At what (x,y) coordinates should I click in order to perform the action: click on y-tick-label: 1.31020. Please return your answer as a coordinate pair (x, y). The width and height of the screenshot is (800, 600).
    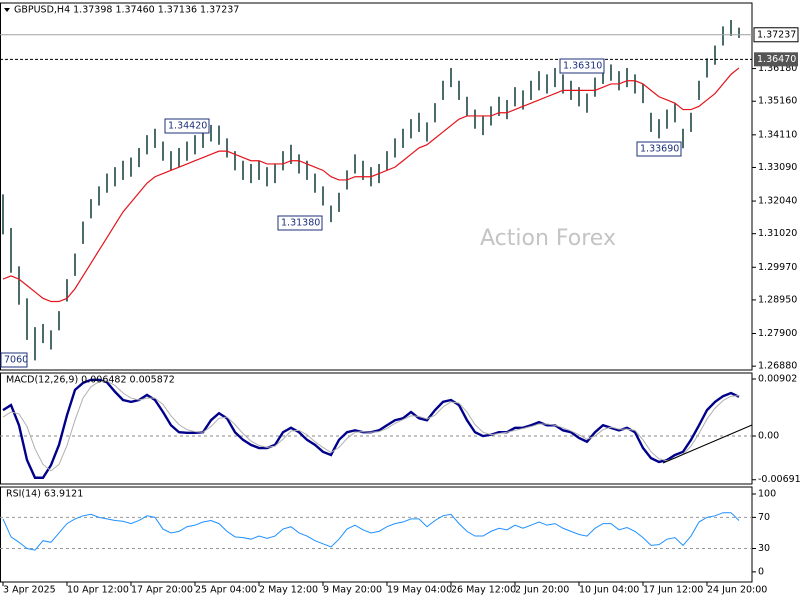
    Looking at the image, I should click on (777, 233).